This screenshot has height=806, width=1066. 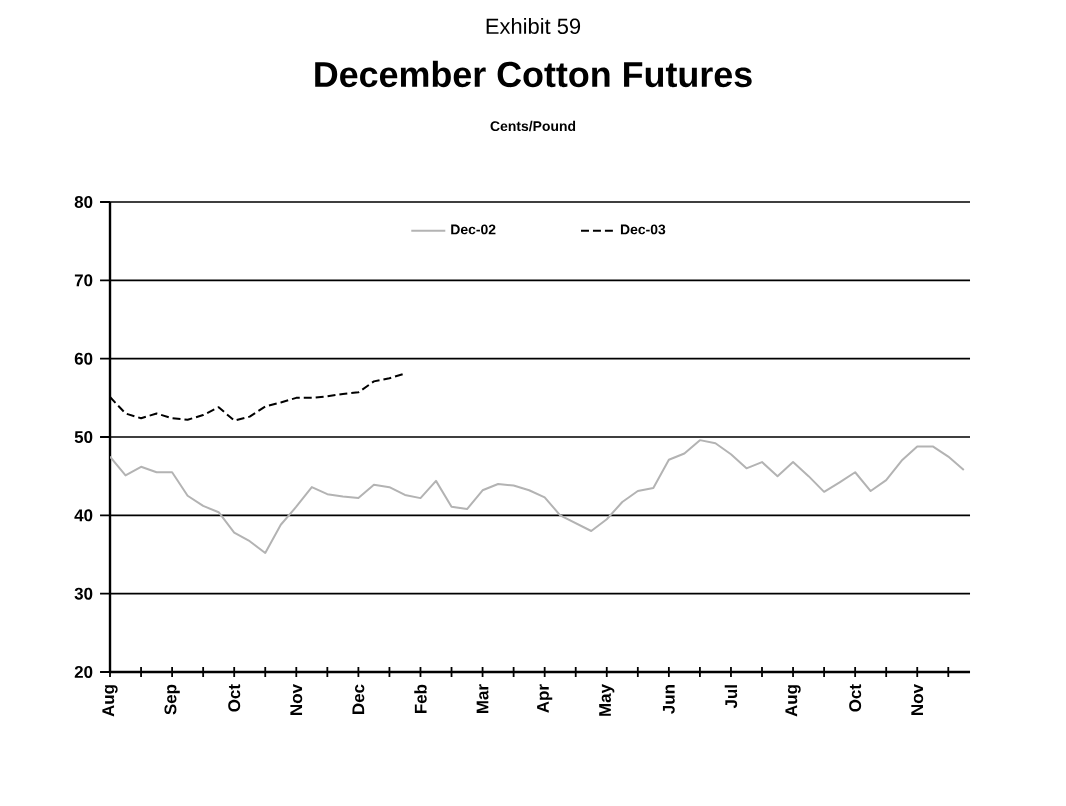 What do you see at coordinates (545, 698) in the screenshot?
I see `x-tick-label: Apr` at bounding box center [545, 698].